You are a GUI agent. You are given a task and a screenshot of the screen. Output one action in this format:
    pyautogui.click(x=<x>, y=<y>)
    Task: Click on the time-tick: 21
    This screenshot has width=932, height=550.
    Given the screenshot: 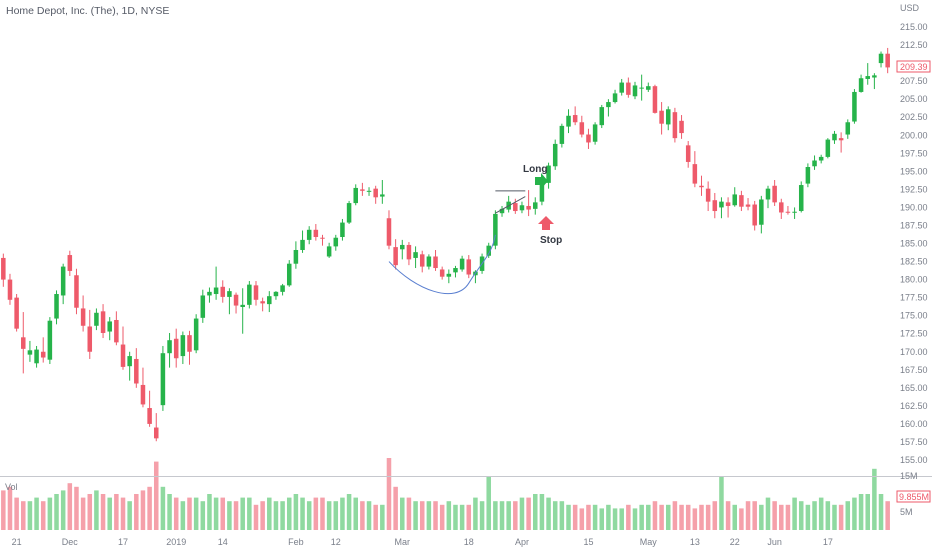 What is the action you would take?
    pyautogui.click(x=17, y=542)
    